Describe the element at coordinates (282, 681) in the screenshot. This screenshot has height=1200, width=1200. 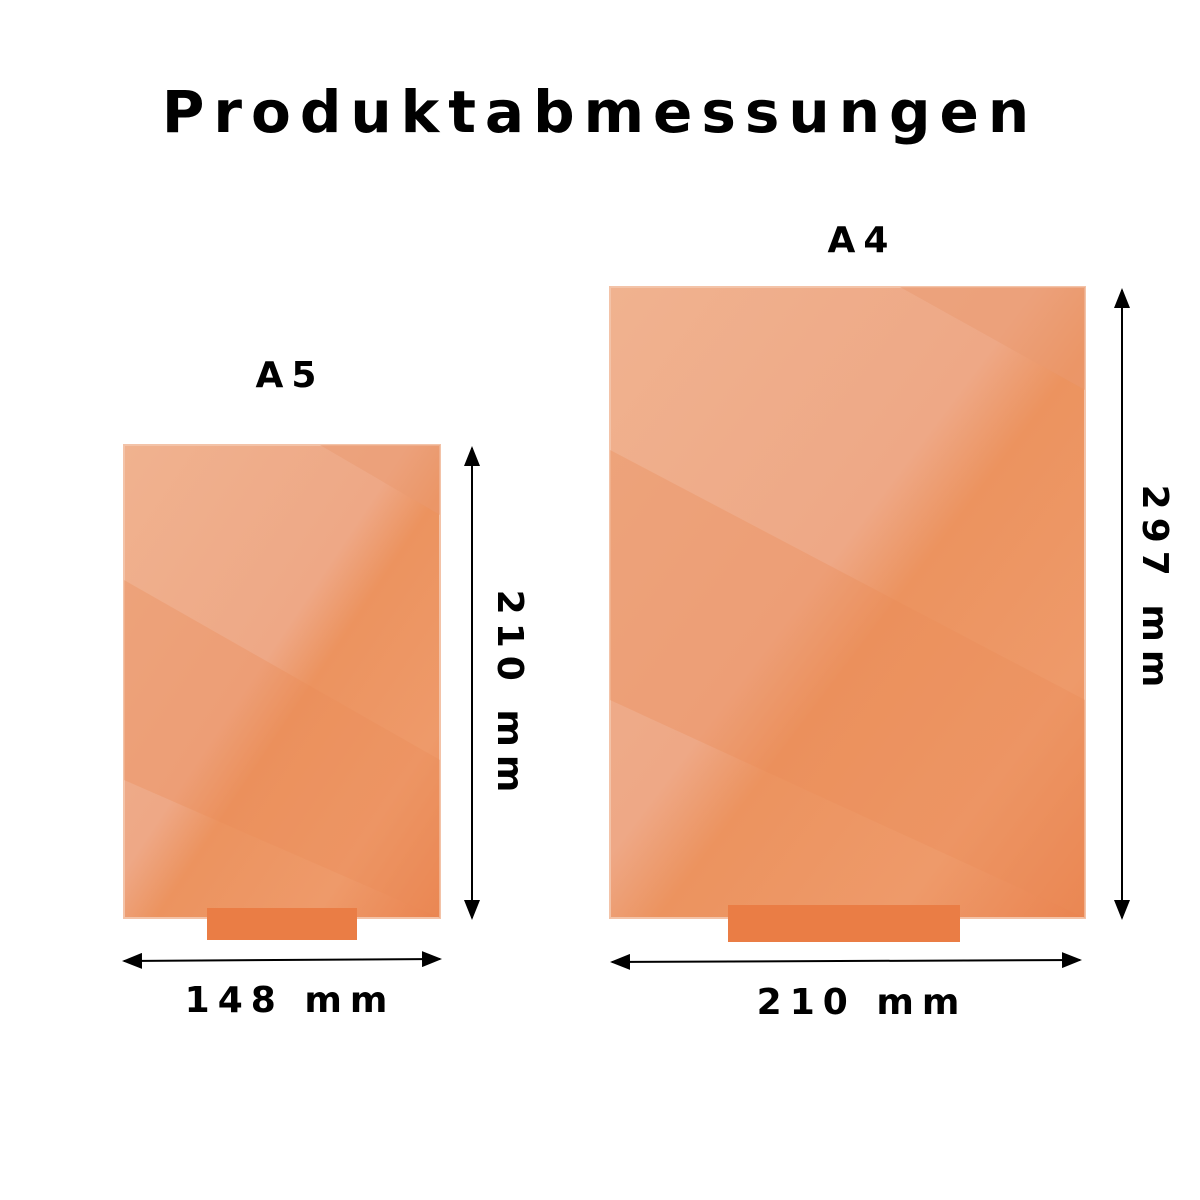
I see `a5-panel` at that location.